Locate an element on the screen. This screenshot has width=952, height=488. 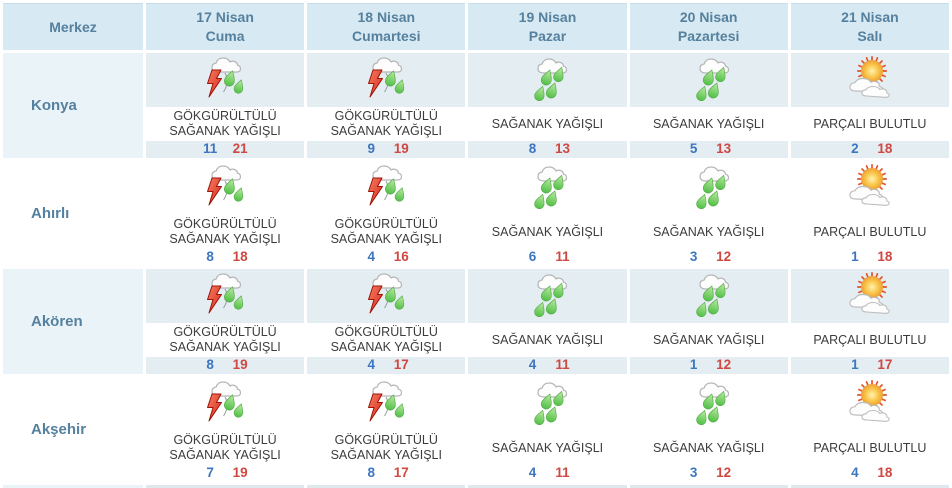
forecast-cell: GÖKGÜRÜLTÜLÜ SAĞANAK YAĞIŞLI 7 19 is located at coordinates (225, 429).